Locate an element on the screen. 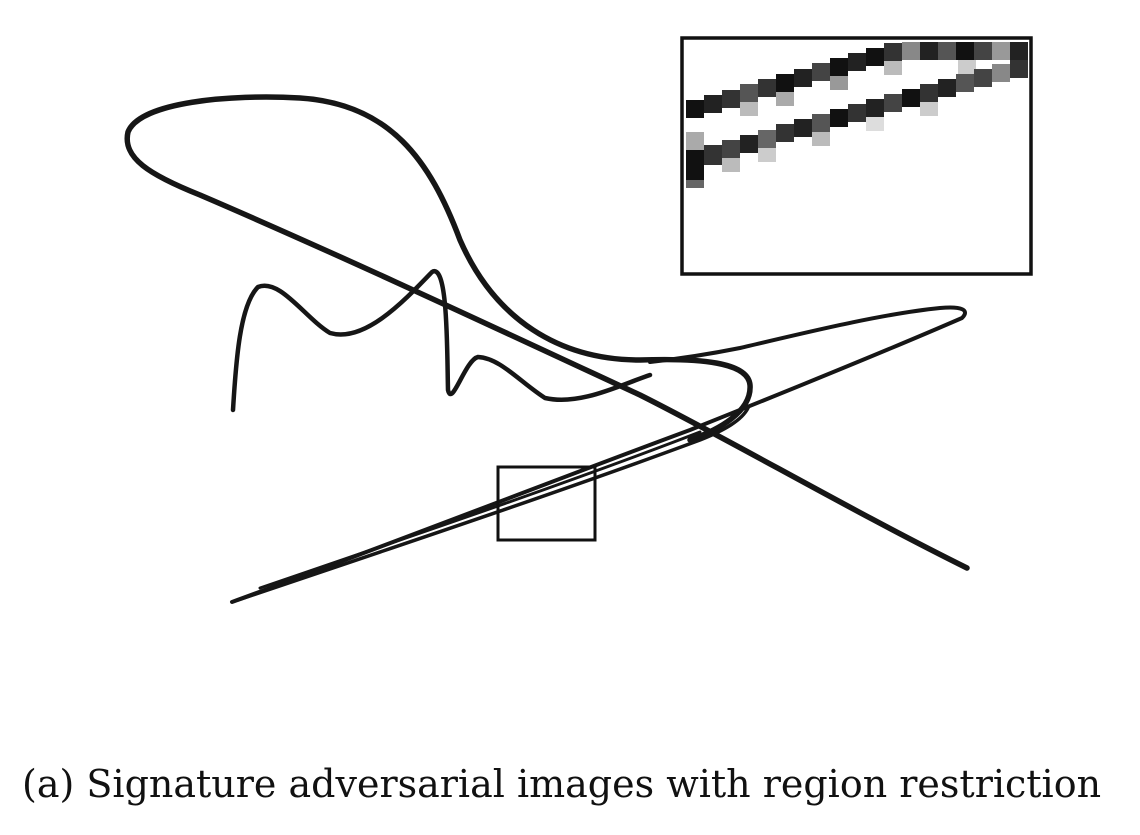 Image resolution: width=1140 pixels, height=835 pixels. signature-wave-stroke is located at coordinates (441, 341).